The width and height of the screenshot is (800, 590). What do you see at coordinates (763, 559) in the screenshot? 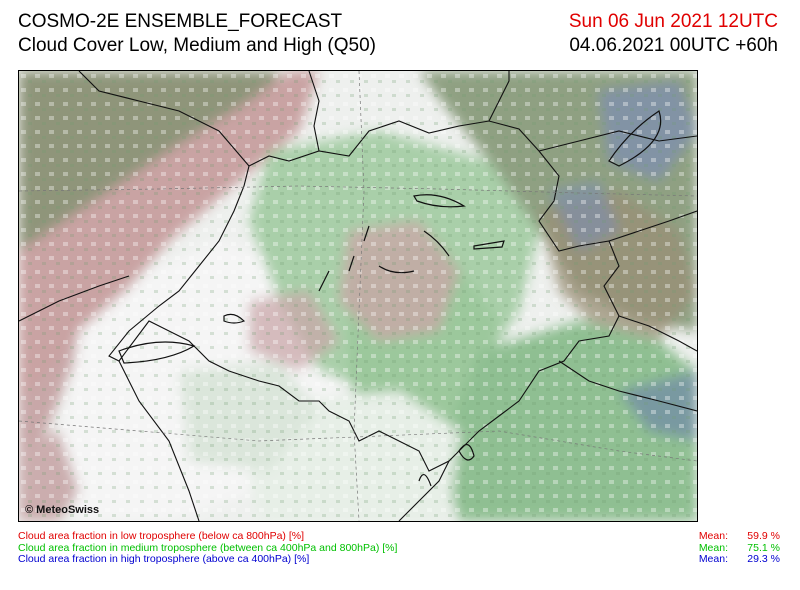
I see `legend-high-mean-value: 29.3 %` at bounding box center [763, 559].